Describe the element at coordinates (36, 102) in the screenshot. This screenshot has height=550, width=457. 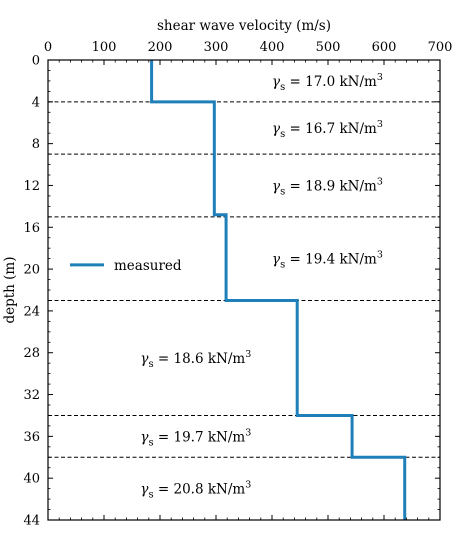
I see `y-tick-label: 4` at that location.